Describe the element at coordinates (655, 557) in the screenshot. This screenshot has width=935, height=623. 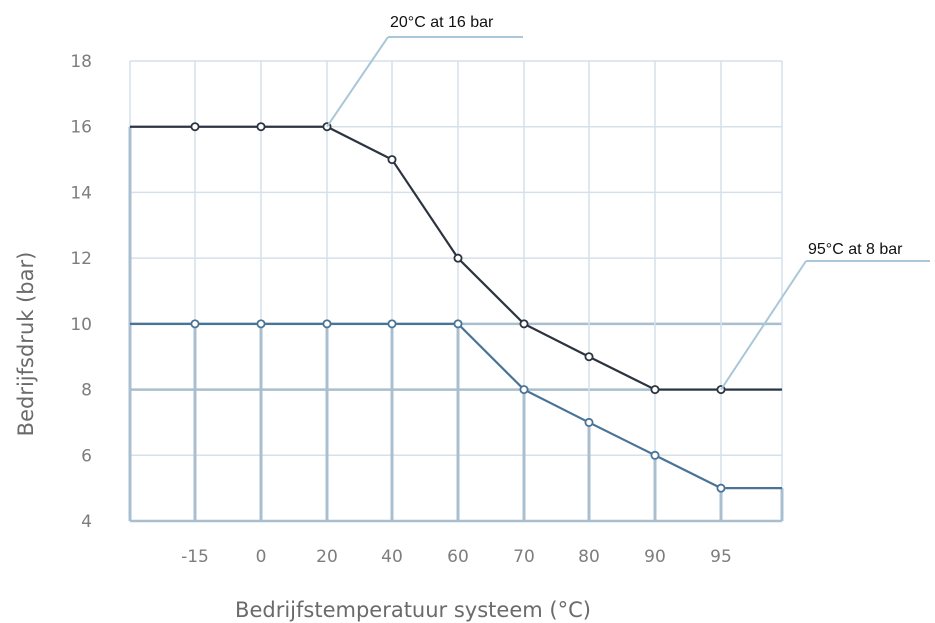
I see `x-tick-label: 90` at that location.